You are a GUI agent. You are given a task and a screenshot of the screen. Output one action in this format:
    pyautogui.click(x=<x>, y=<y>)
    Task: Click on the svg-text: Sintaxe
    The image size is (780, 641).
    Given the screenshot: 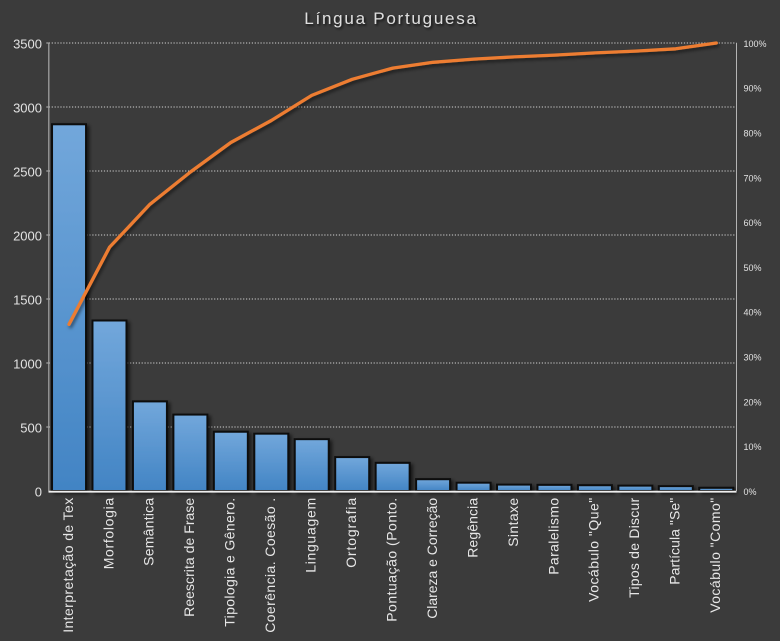 What is the action you would take?
    pyautogui.click(x=513, y=522)
    